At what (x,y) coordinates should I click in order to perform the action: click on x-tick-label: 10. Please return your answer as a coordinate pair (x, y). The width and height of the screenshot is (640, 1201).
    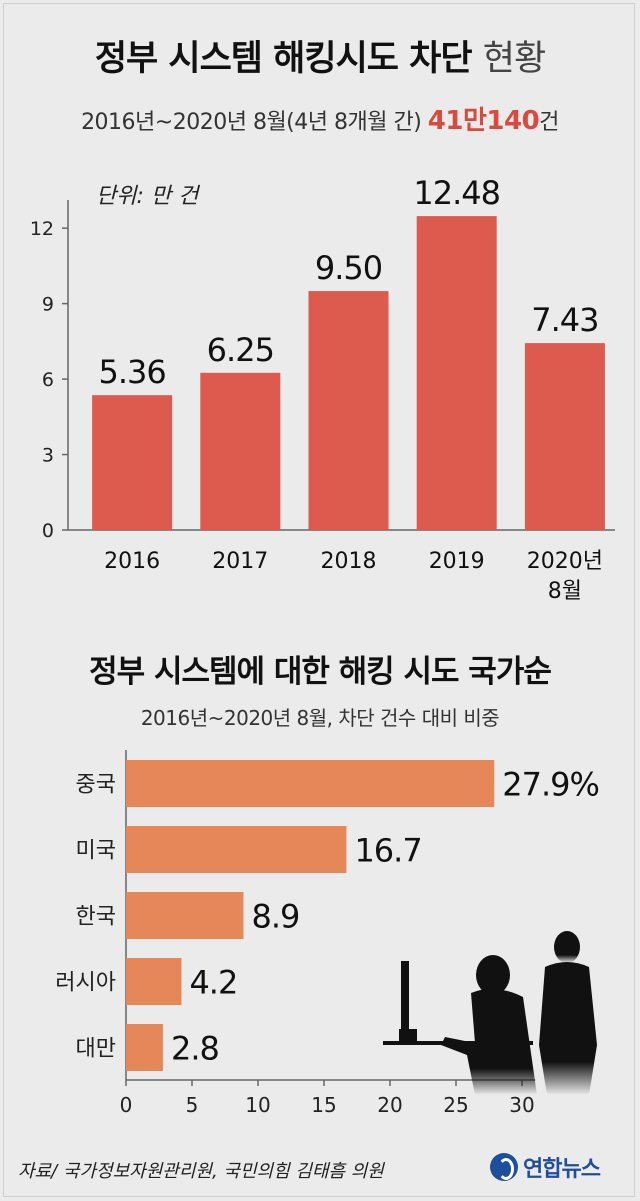
    Looking at the image, I should click on (257, 1105).